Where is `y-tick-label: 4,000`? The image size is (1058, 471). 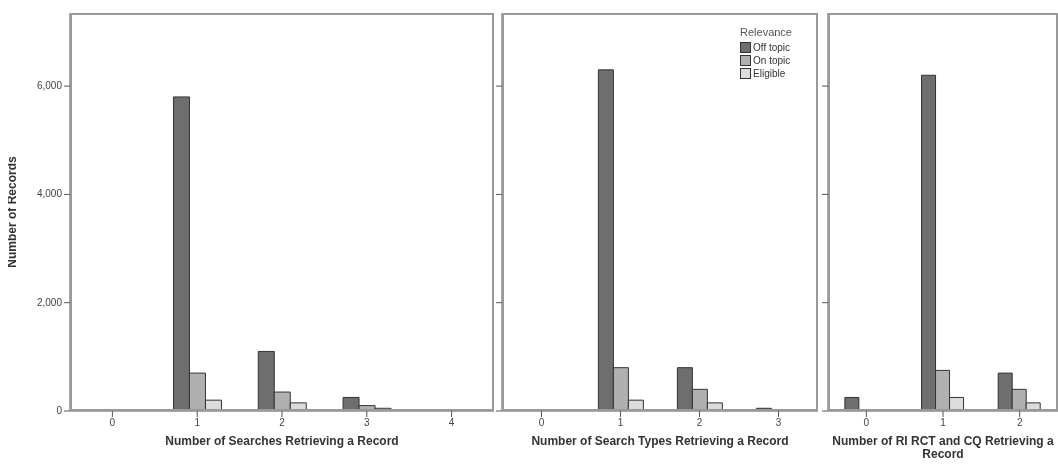 y-tick-label: 4,000 is located at coordinates (49, 194).